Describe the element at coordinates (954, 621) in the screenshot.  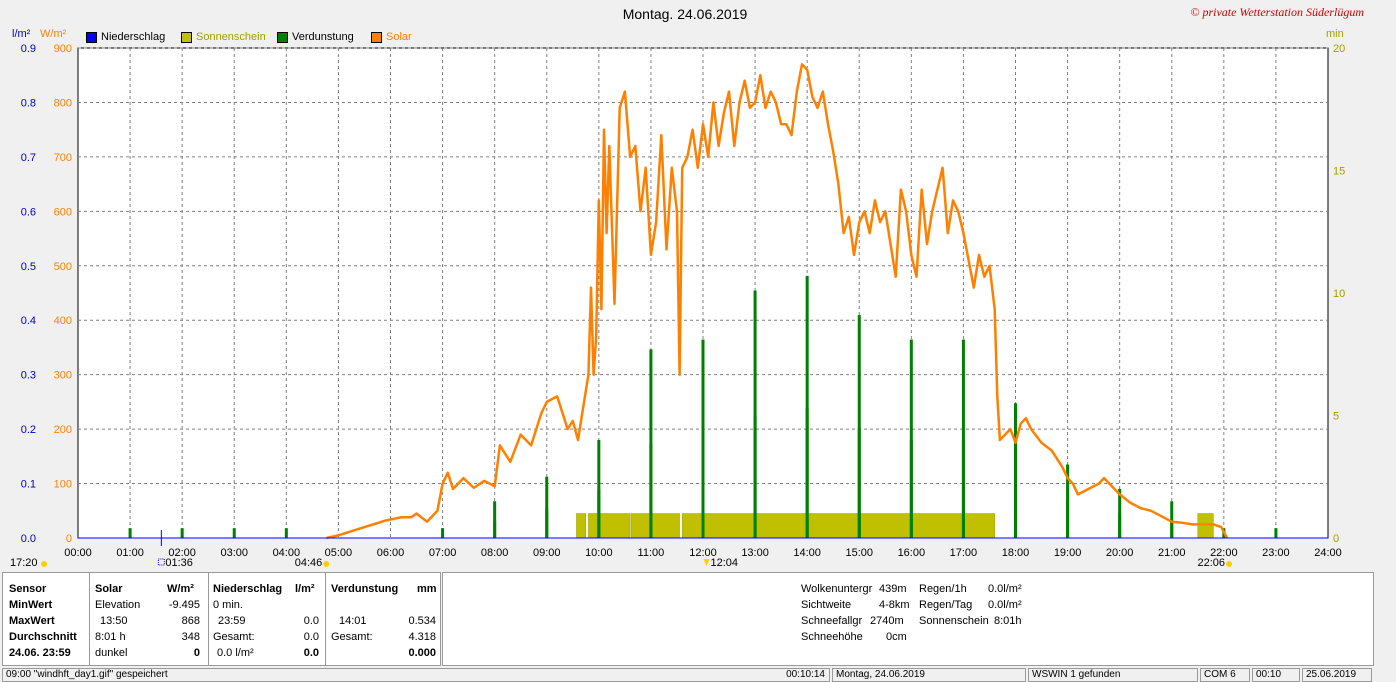
I see `extra2-k2: Sonnenschein` at that location.